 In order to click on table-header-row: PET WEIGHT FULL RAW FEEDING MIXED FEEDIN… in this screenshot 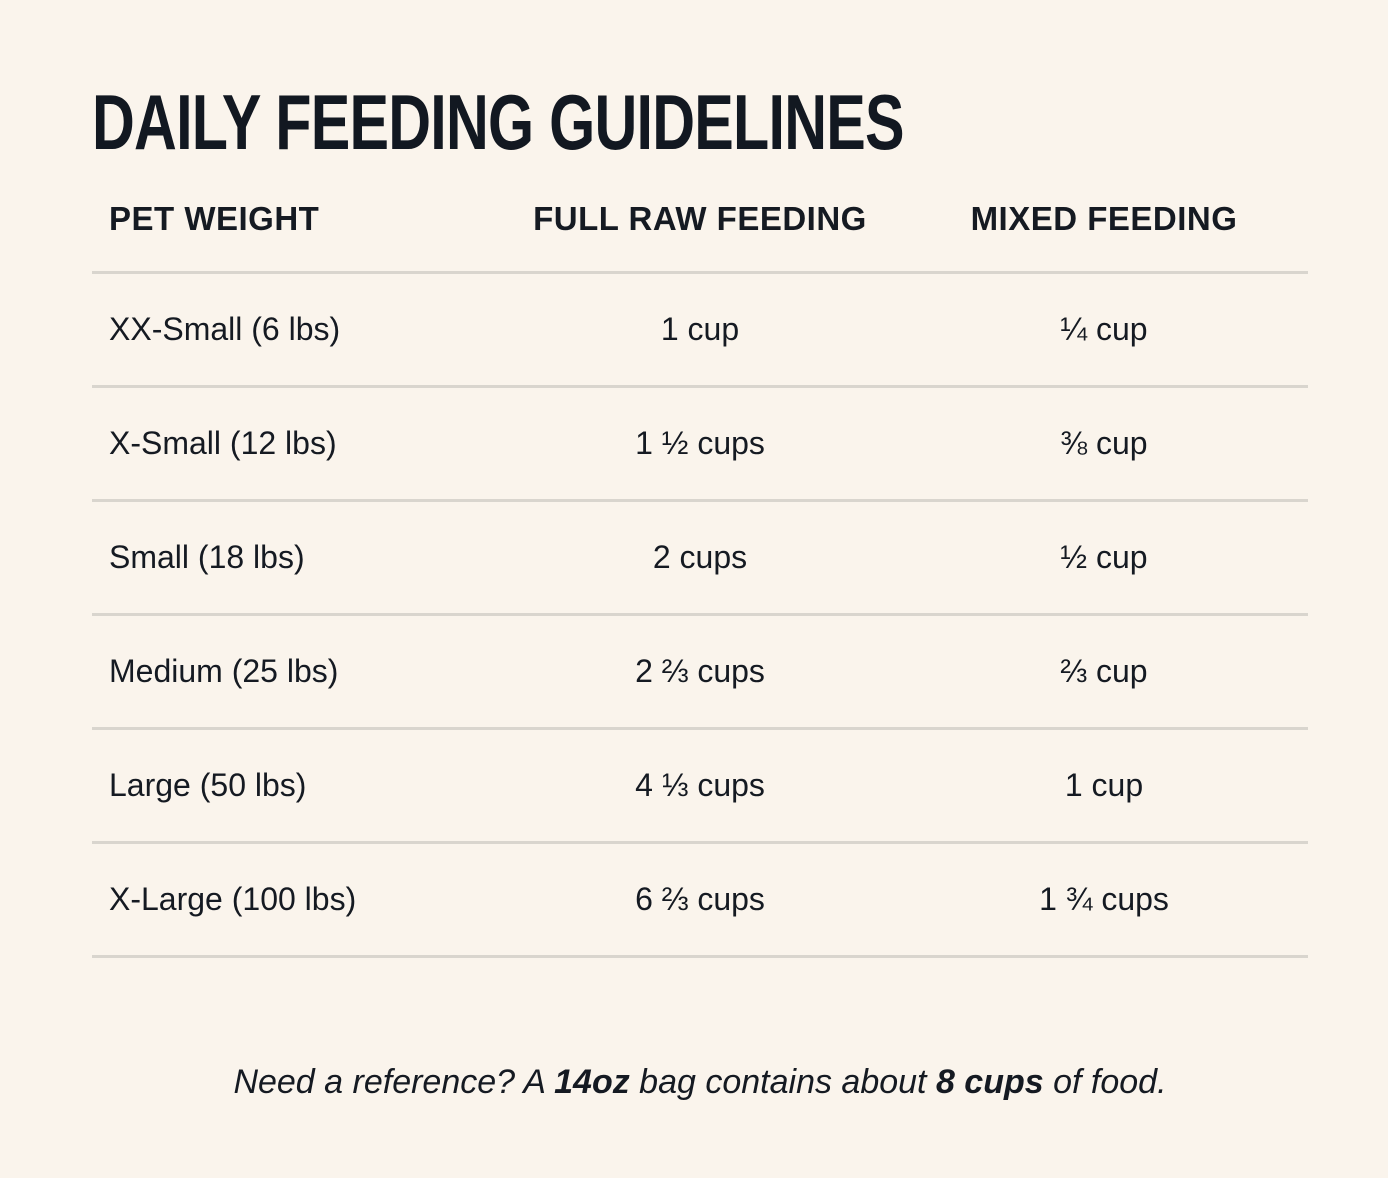, I will do `click(700, 217)`.